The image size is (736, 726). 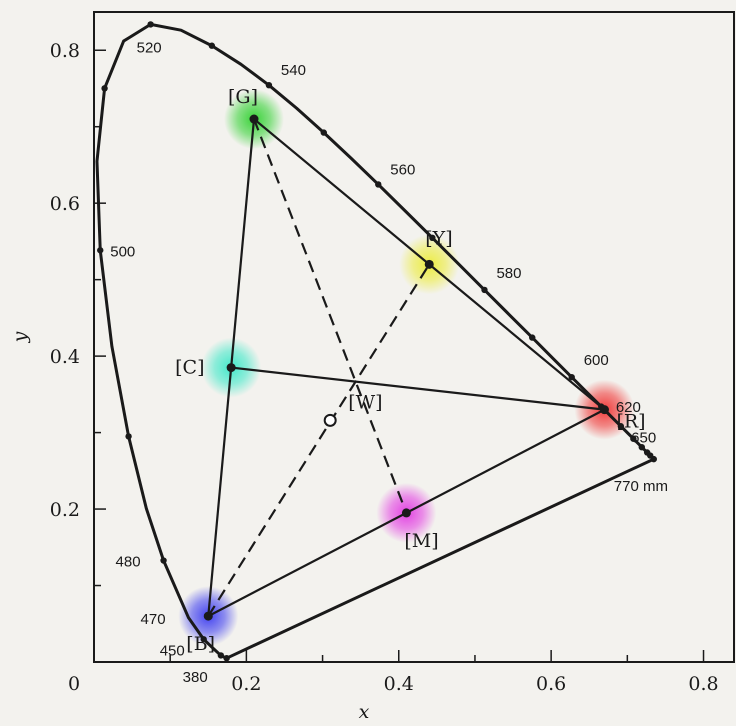 I want to click on wavelength-label: 380, so click(x=195, y=677).